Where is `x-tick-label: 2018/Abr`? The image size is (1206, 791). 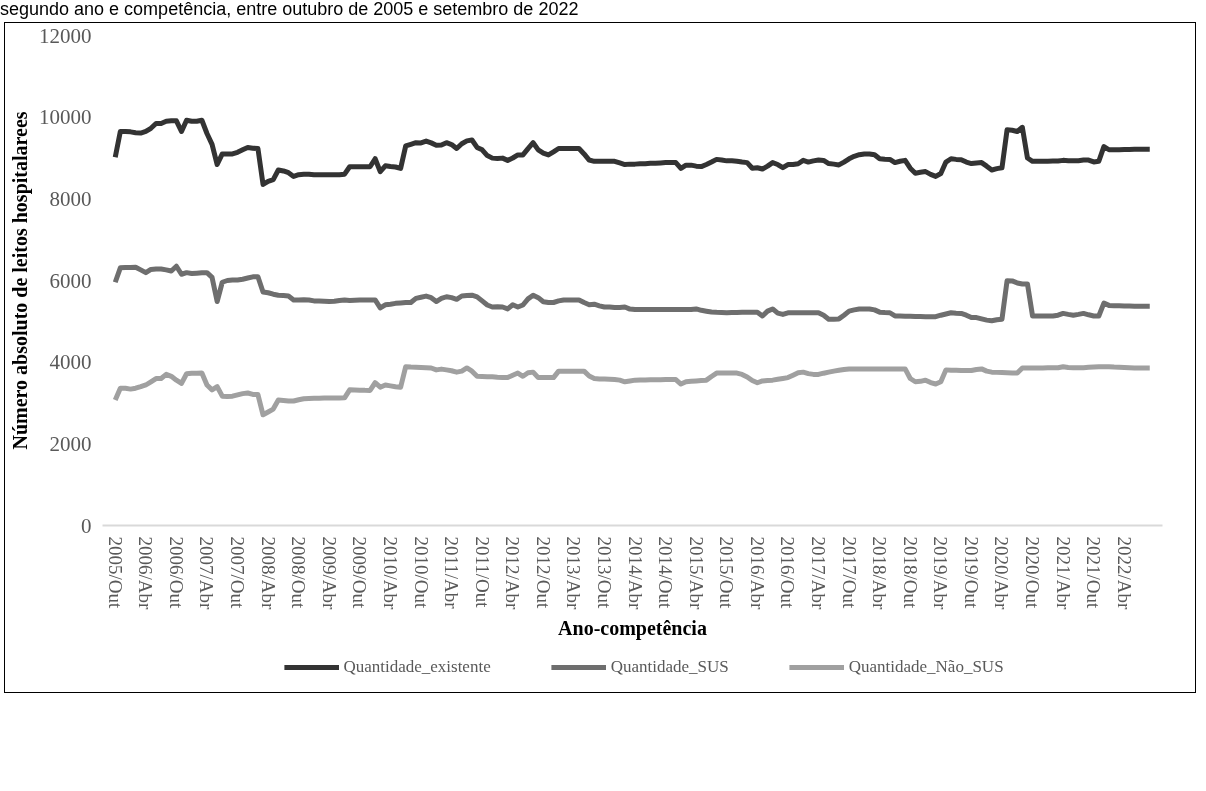 x-tick-label: 2018/Abr is located at coordinates (880, 573).